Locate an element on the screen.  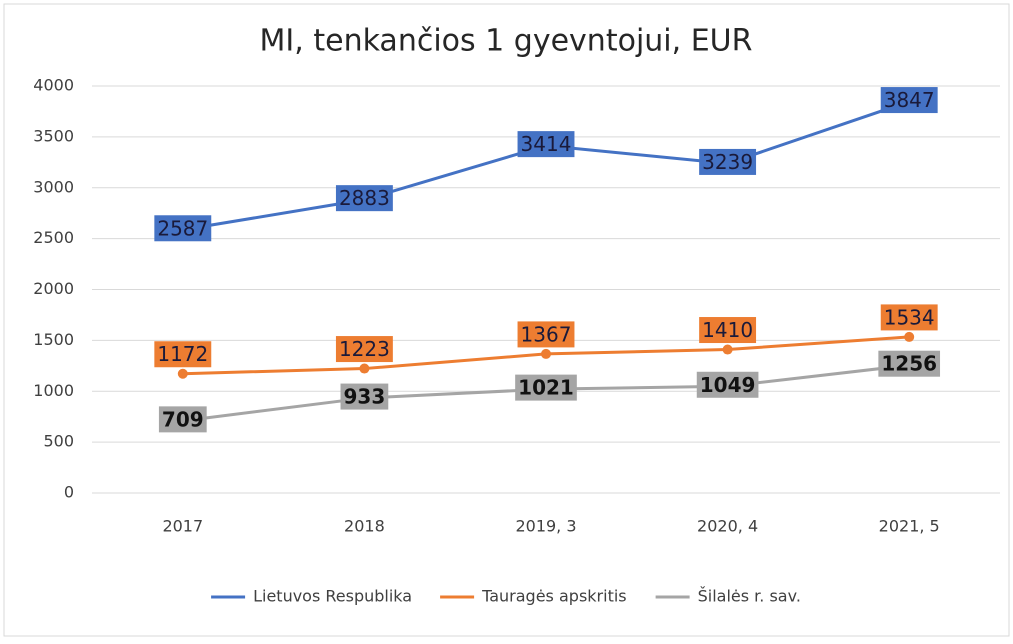
data-label: 1049 is located at coordinates (727, 384).